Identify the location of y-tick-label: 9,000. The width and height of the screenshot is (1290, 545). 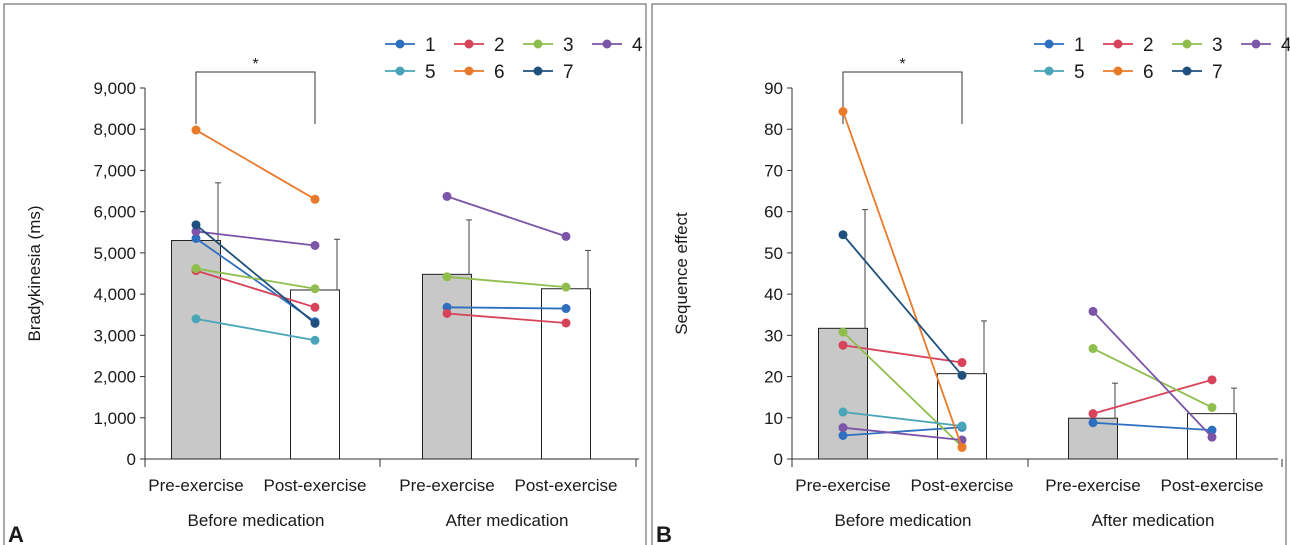
(114, 88).